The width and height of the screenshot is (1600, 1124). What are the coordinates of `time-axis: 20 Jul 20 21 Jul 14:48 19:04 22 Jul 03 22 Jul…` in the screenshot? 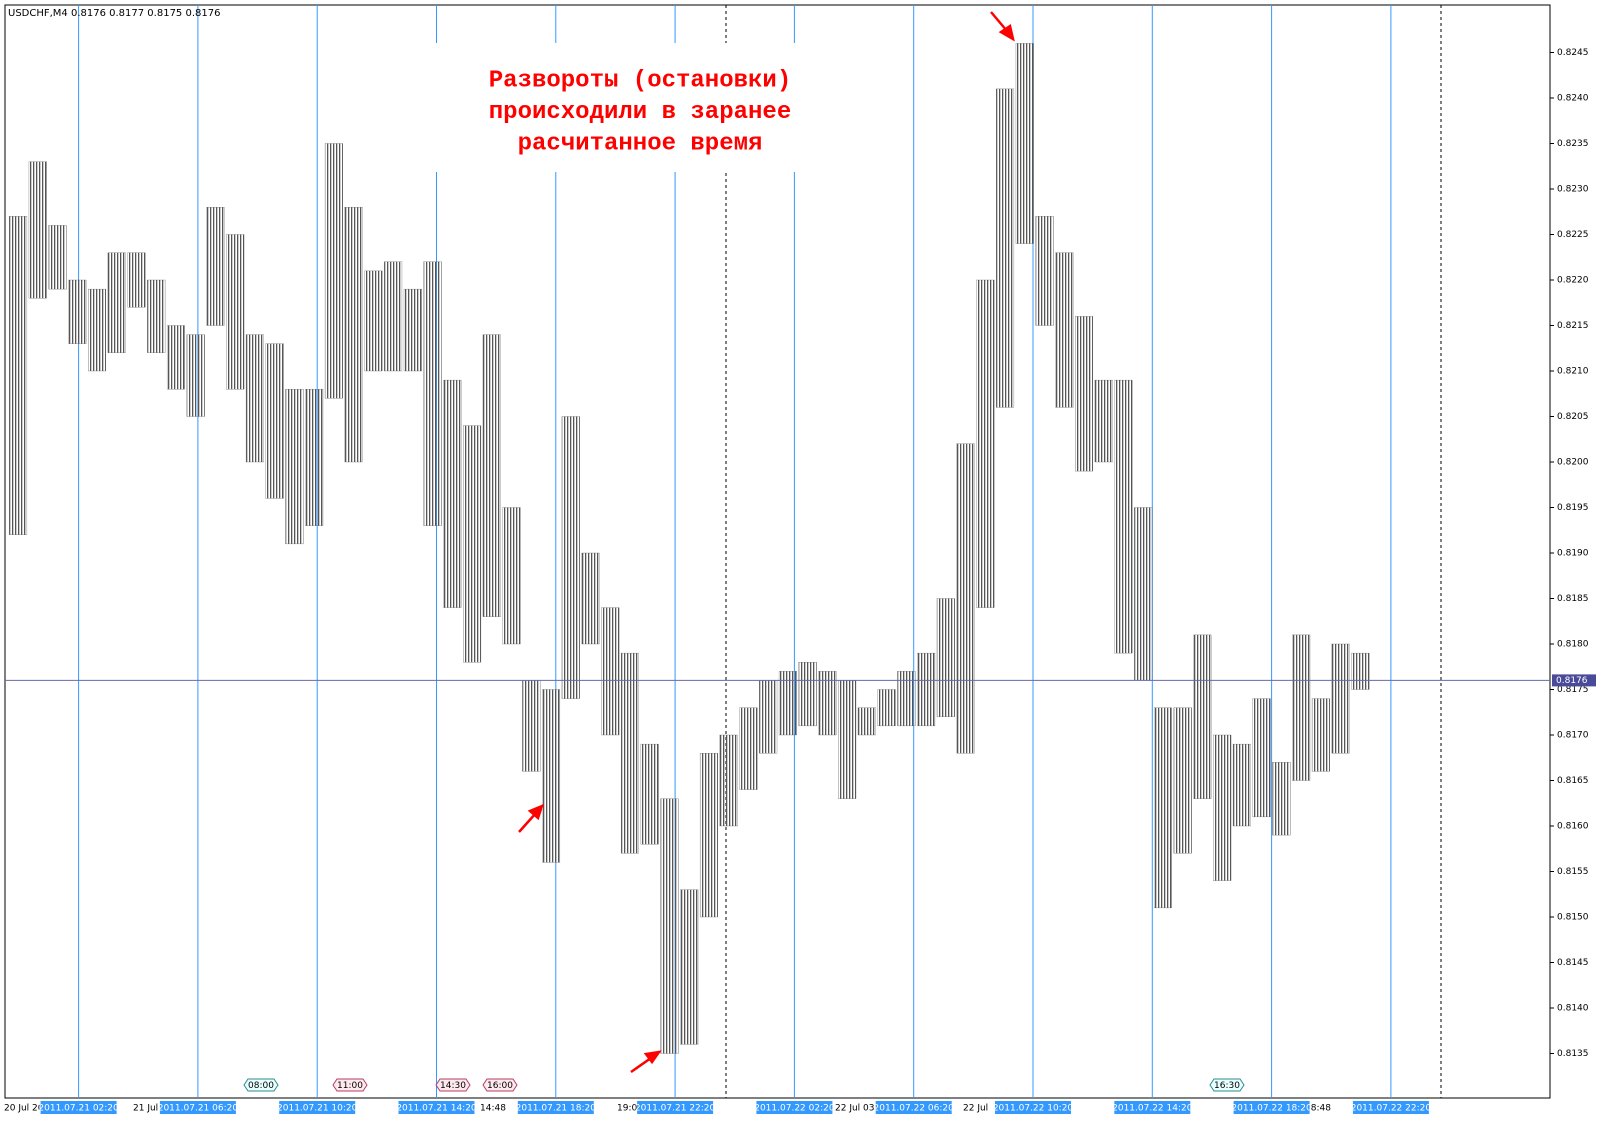 It's located at (717, 1107).